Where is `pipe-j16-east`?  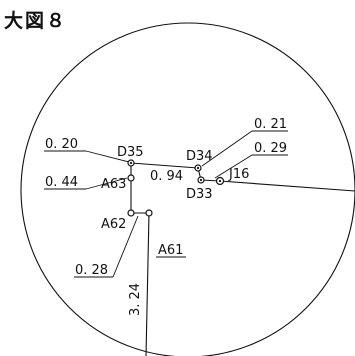 pipe-j16-east is located at coordinates (287, 186).